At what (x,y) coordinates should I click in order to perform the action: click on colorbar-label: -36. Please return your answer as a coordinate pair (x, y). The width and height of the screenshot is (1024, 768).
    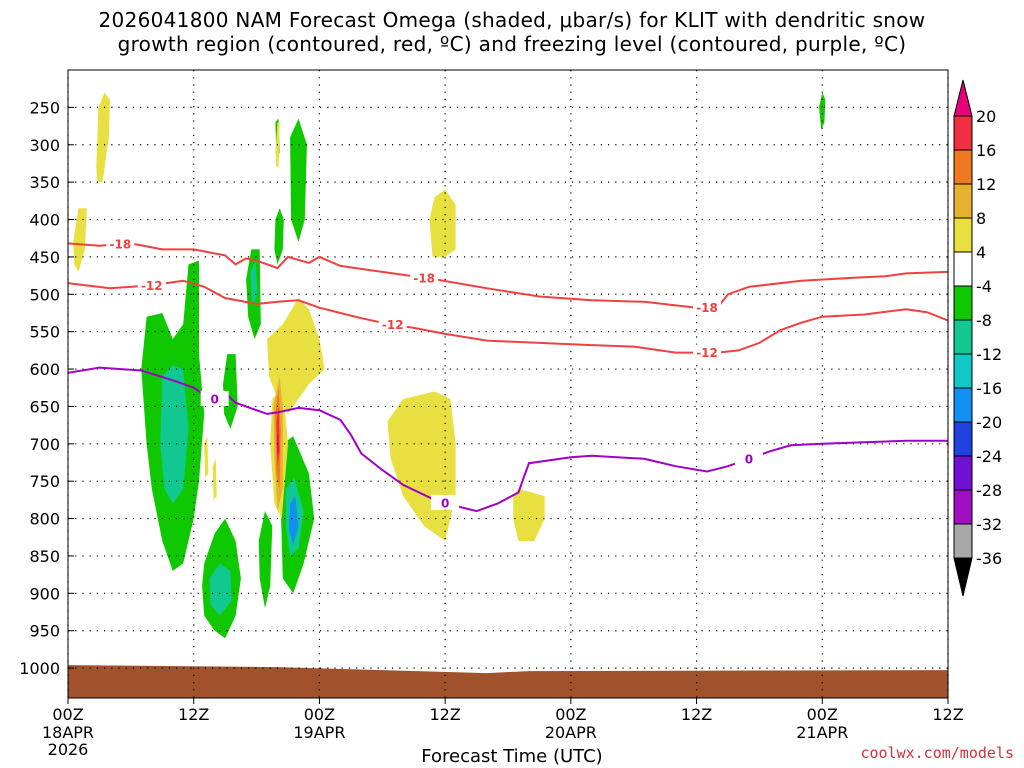
    Looking at the image, I should click on (989, 558).